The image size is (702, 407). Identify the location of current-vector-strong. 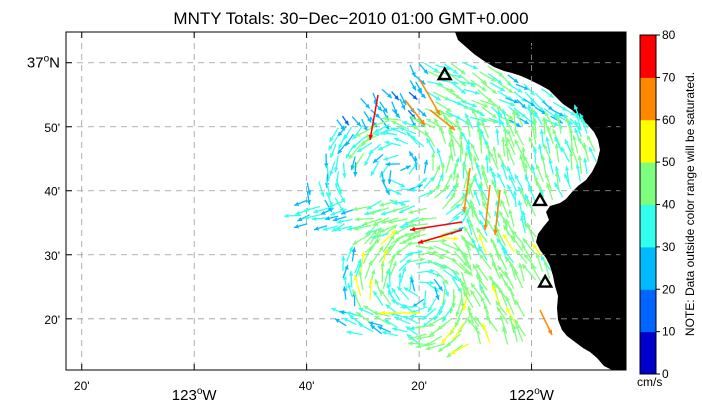
(466, 190).